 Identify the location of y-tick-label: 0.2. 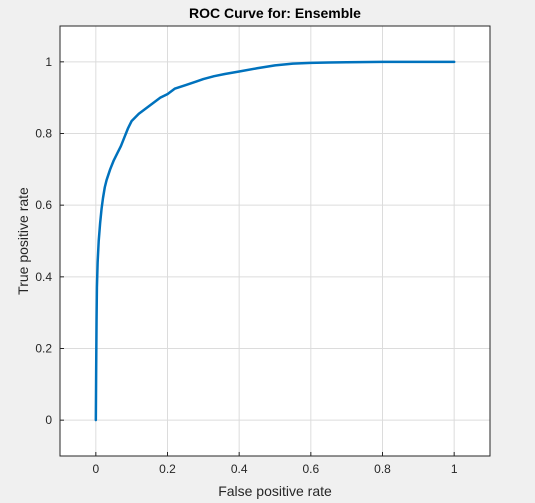
(43, 349).